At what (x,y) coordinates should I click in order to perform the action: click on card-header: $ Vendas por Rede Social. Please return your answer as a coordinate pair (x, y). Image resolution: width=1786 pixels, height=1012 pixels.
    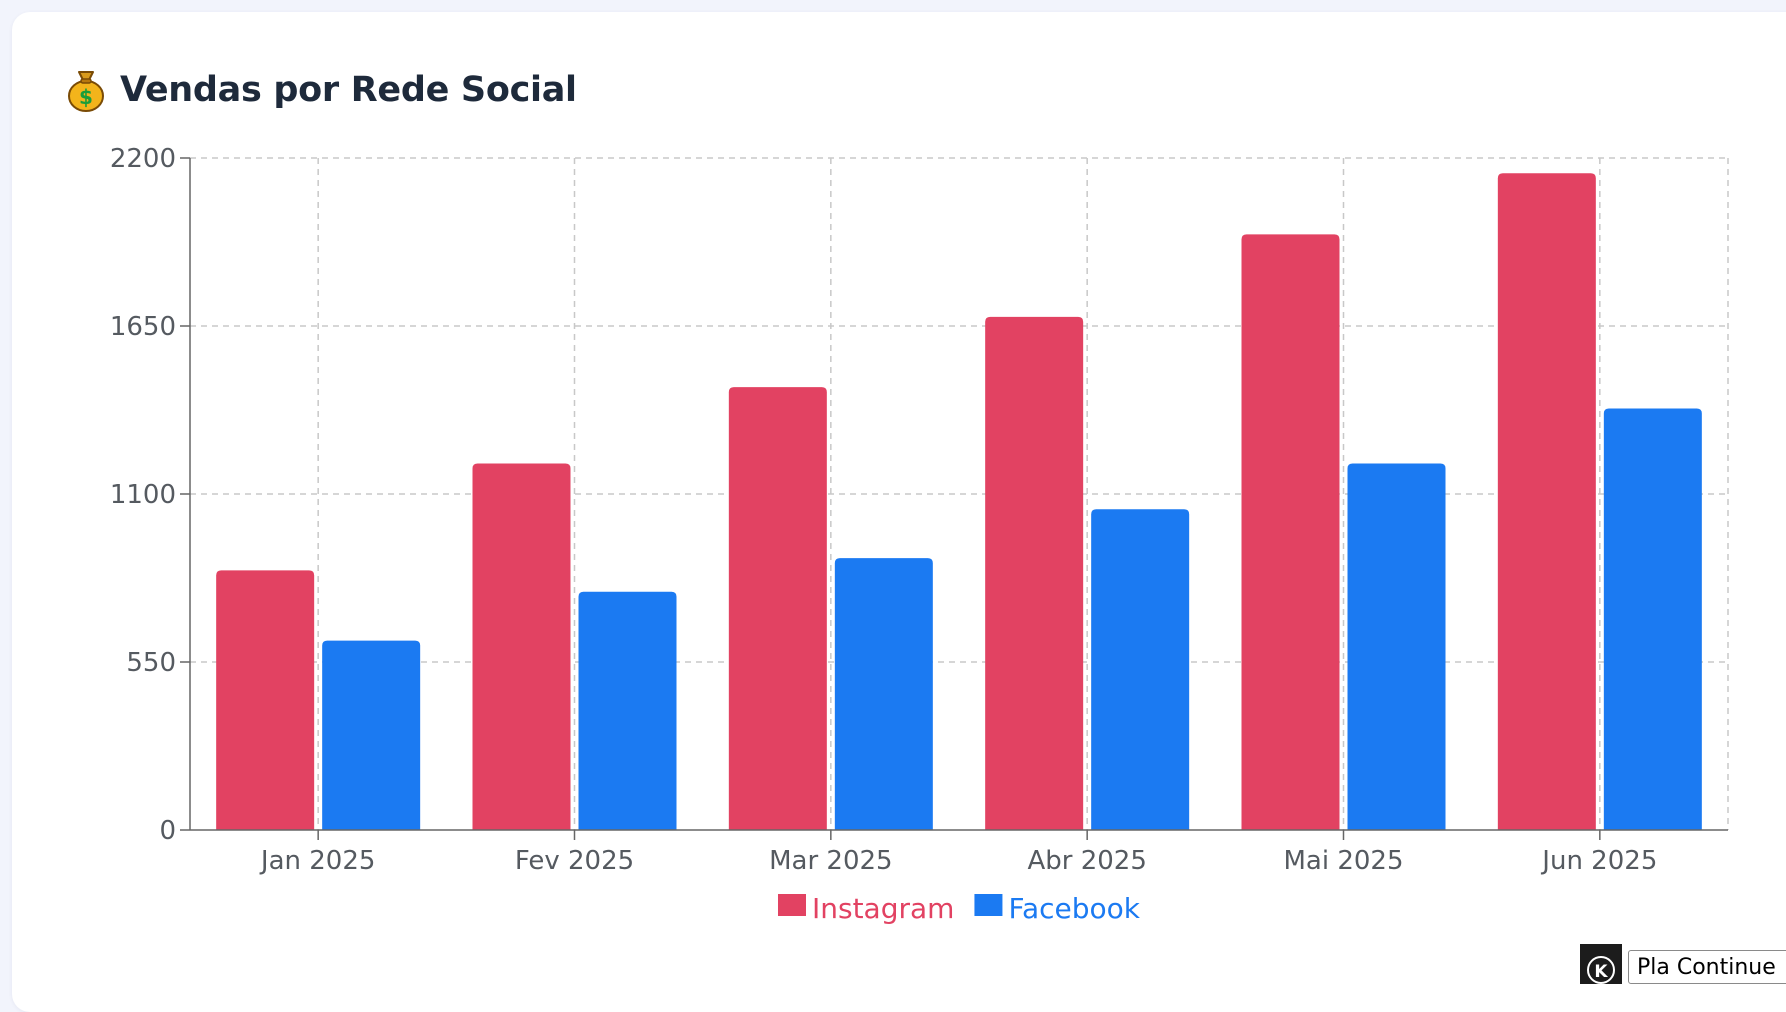
    Looking at the image, I should click on (321, 90).